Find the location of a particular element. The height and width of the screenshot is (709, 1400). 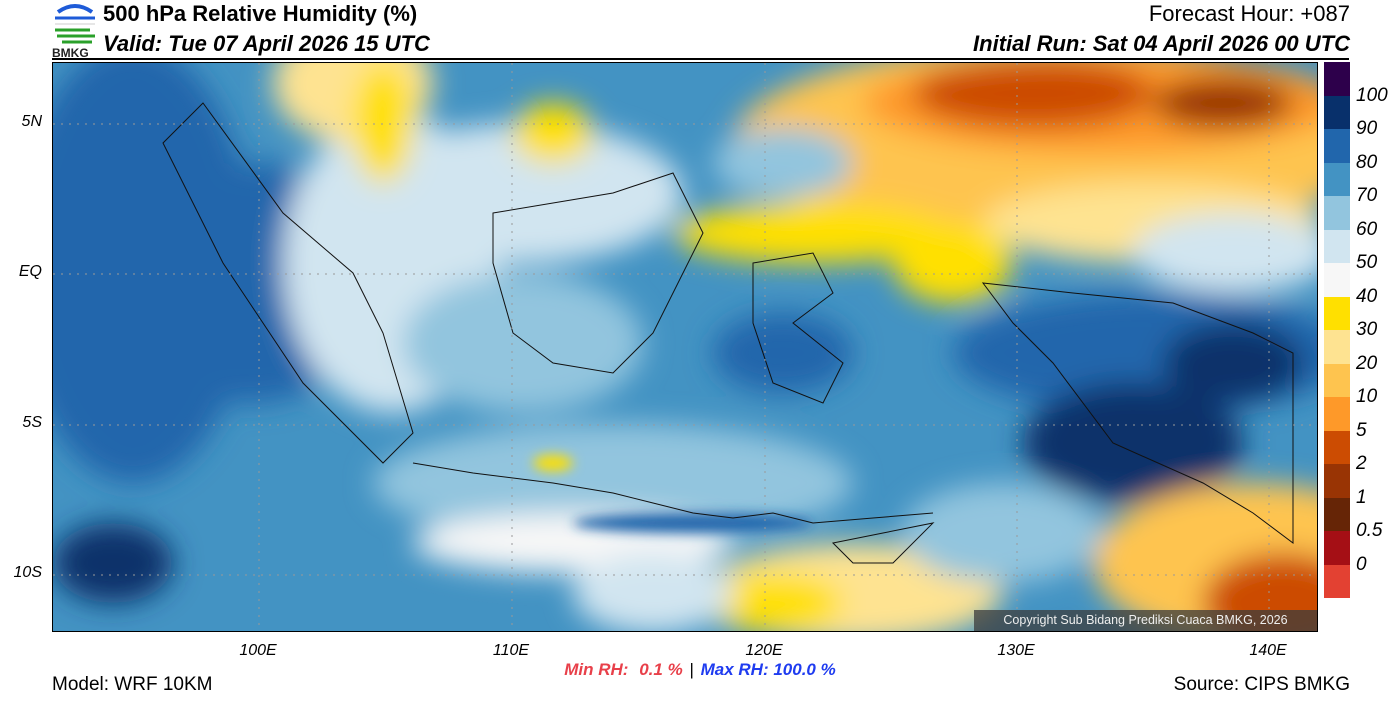

colorbar-label: 100 is located at coordinates (1372, 95).